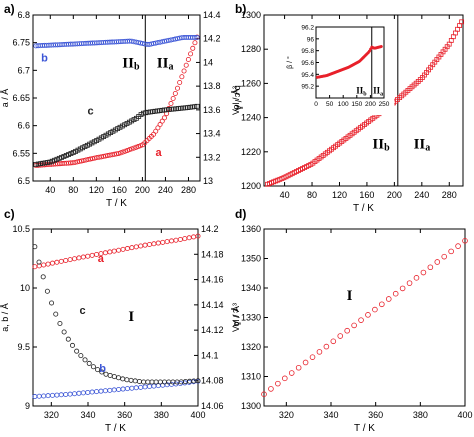 The image size is (474, 437). I want to click on panel-c-y-tick-label: 10.5, so click(21, 229).